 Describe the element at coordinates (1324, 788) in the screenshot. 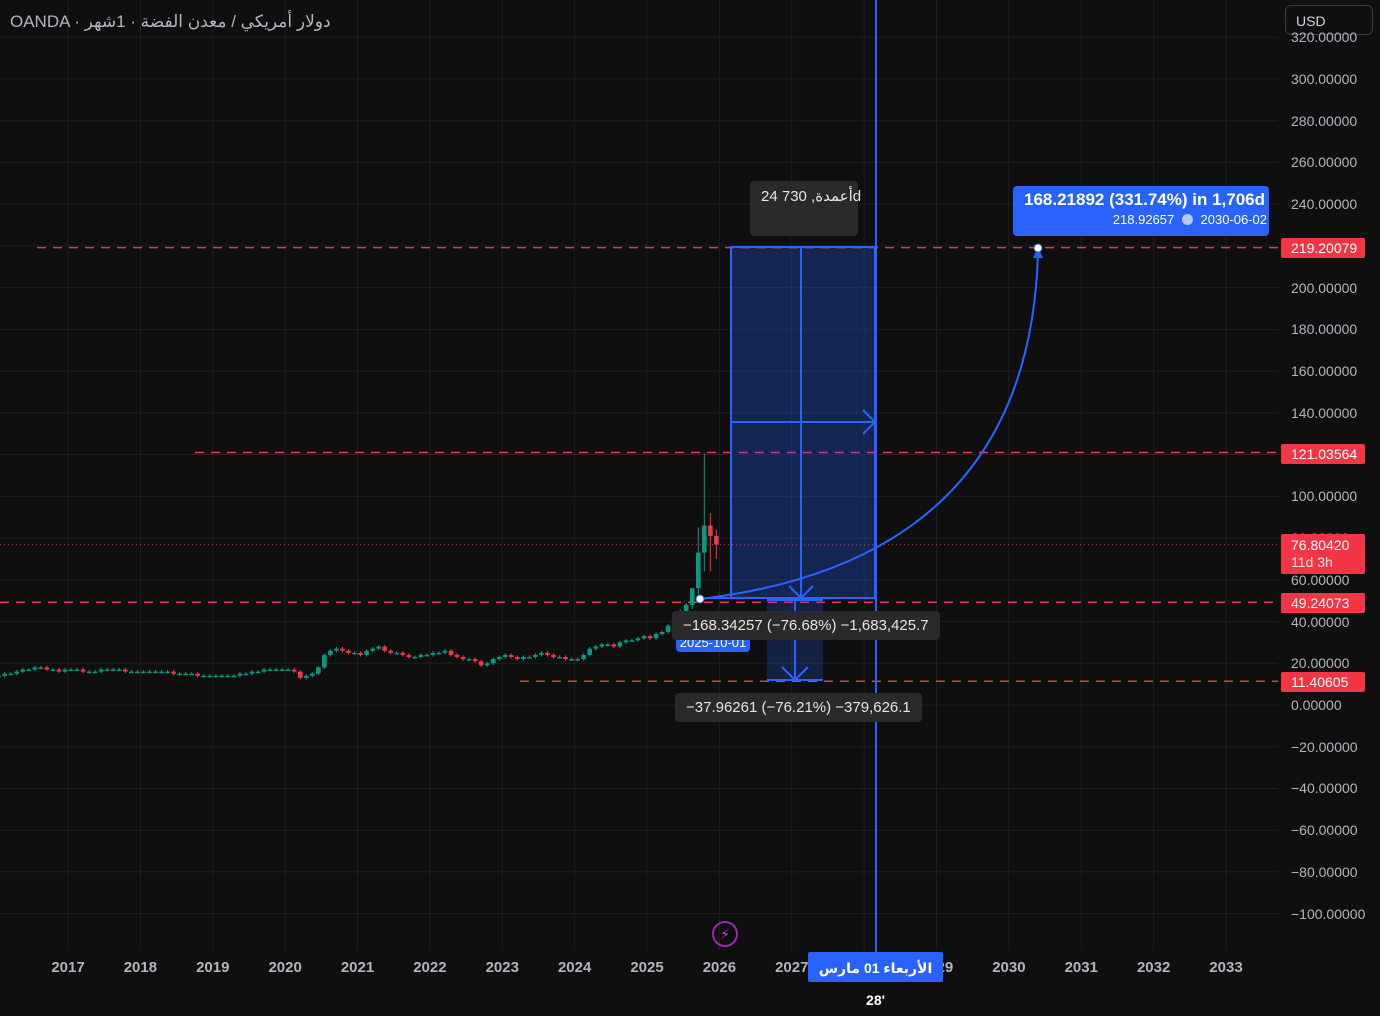

I see `price-tick: −40.00000` at that location.